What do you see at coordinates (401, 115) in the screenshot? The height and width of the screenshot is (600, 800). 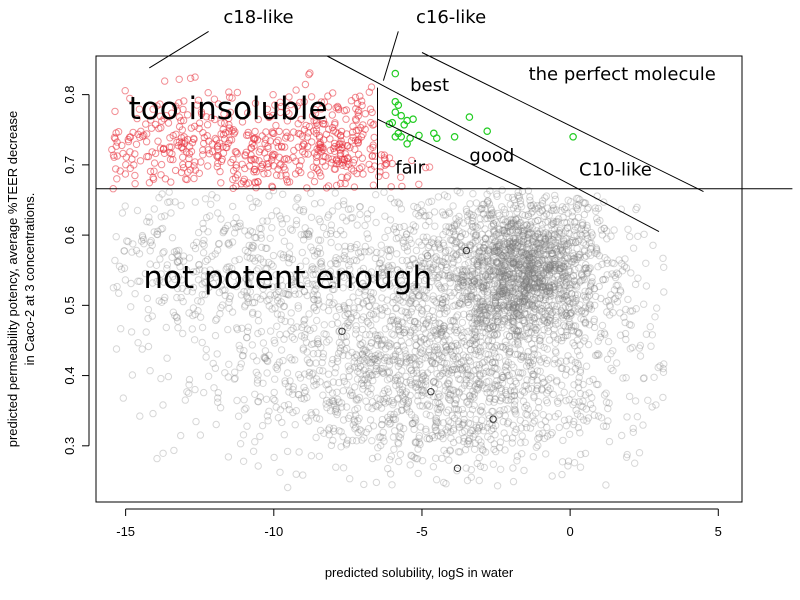 I see `best-region-point` at bounding box center [401, 115].